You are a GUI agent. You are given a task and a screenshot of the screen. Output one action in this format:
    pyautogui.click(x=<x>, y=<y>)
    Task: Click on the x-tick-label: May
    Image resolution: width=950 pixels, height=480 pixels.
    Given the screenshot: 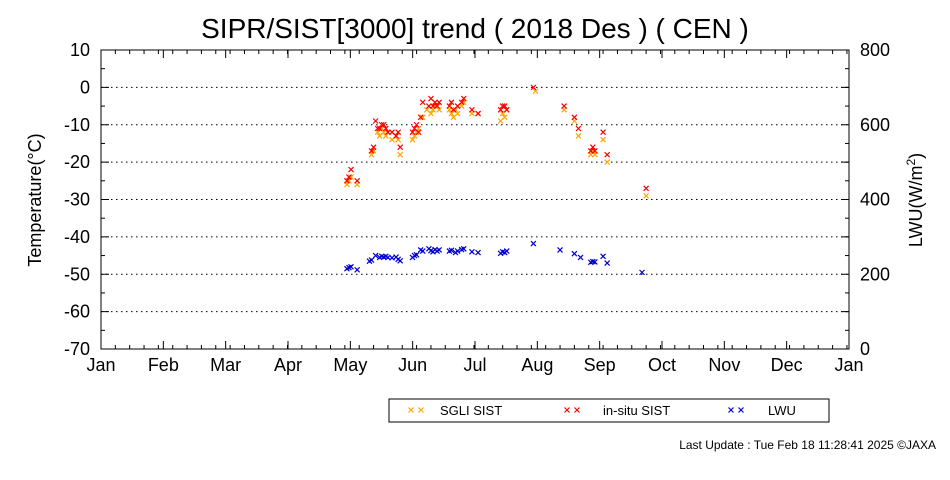 What is the action you would take?
    pyautogui.click(x=350, y=365)
    